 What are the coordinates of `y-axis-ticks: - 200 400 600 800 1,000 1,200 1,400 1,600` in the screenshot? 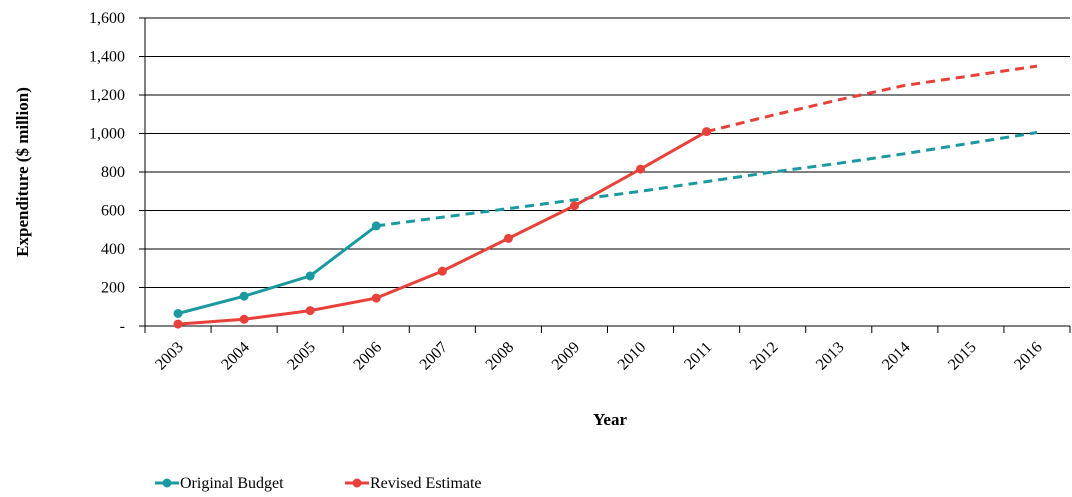 It's located at (117, 172).